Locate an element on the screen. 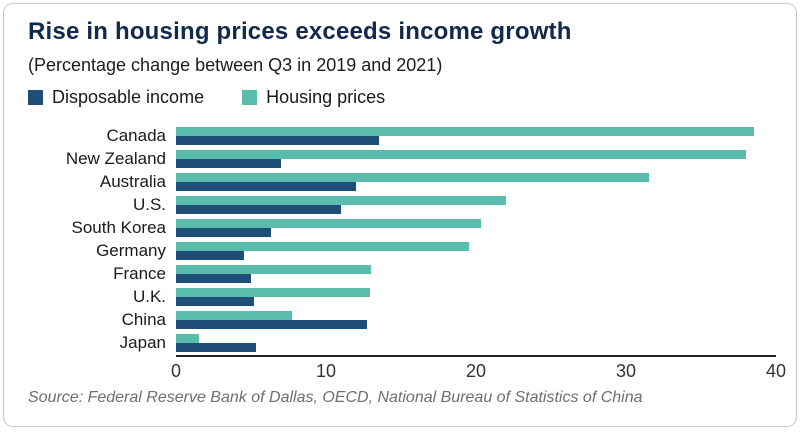 This screenshot has height=433, width=800. legend-item-disposable-income: Disposable income is located at coordinates (116, 97).